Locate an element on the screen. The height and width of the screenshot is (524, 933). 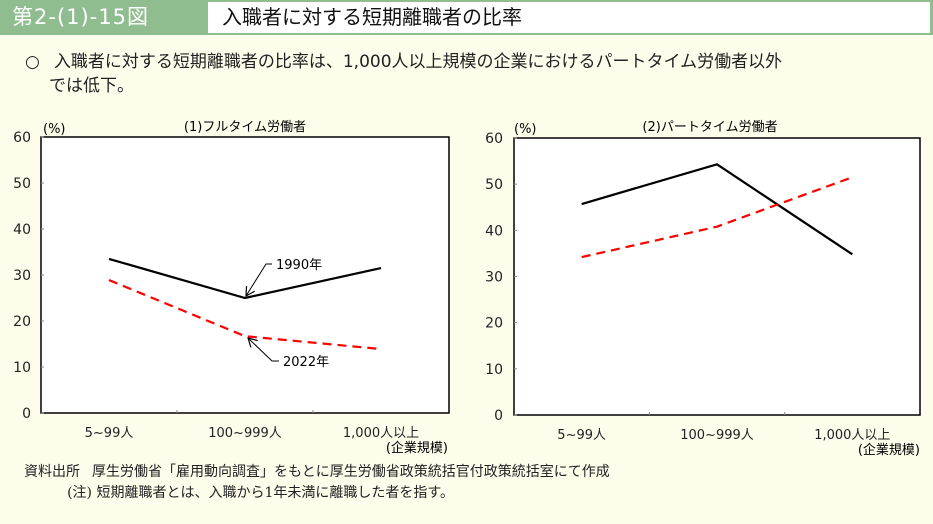
figure-header: 第2-(1)-15図 入職者に対する短期離職者の比率 is located at coordinates (466, 17).